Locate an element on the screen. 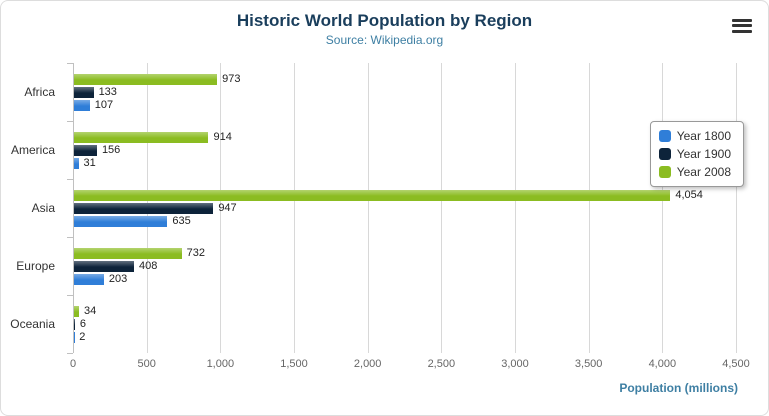 This screenshot has width=769, height=416. x-tick-label: 4,000 is located at coordinates (662, 364).